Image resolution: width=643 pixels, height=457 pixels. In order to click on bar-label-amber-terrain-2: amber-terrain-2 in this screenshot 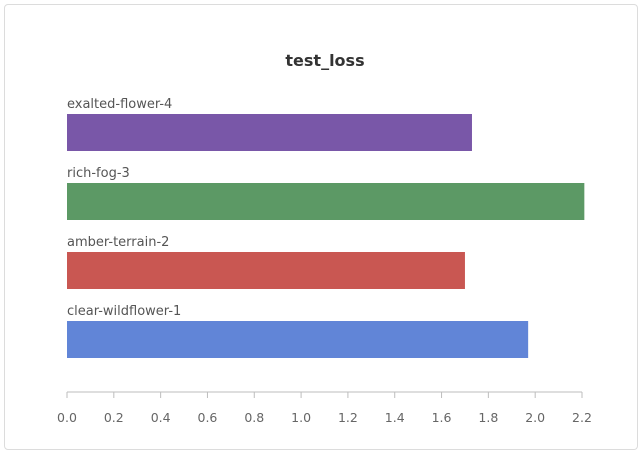, I will do `click(118, 242)`.